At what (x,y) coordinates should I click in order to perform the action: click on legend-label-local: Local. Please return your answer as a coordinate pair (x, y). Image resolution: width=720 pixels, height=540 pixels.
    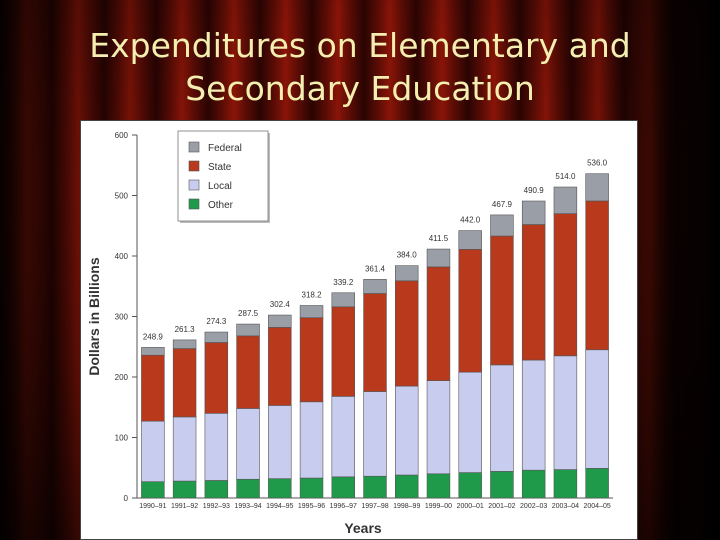
    Looking at the image, I should click on (220, 186).